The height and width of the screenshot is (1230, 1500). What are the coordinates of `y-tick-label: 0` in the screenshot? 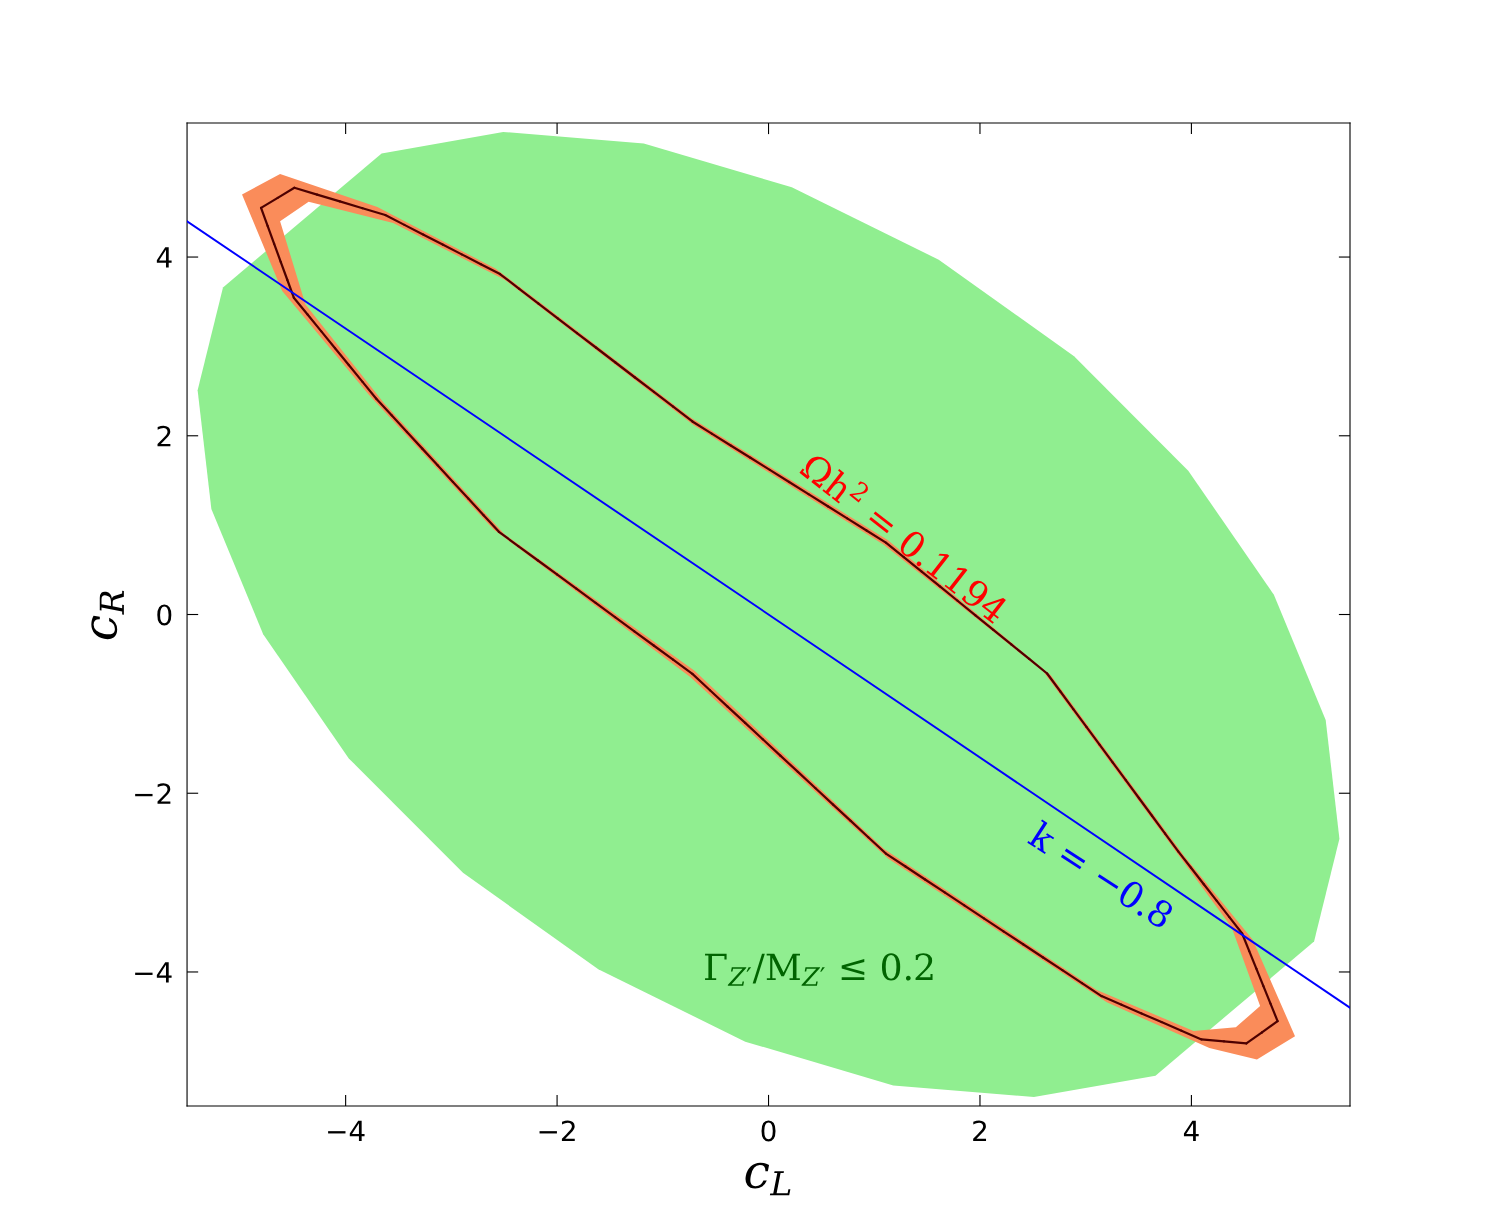 It's located at (164, 615).